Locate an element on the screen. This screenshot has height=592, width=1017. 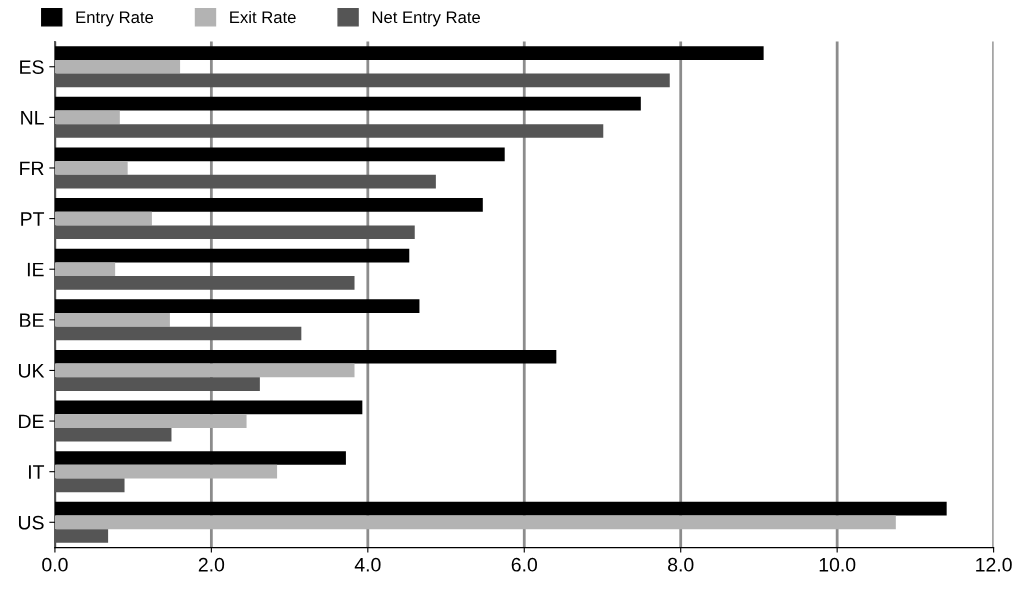
legend-label: Entry Rate is located at coordinates (115, 19).